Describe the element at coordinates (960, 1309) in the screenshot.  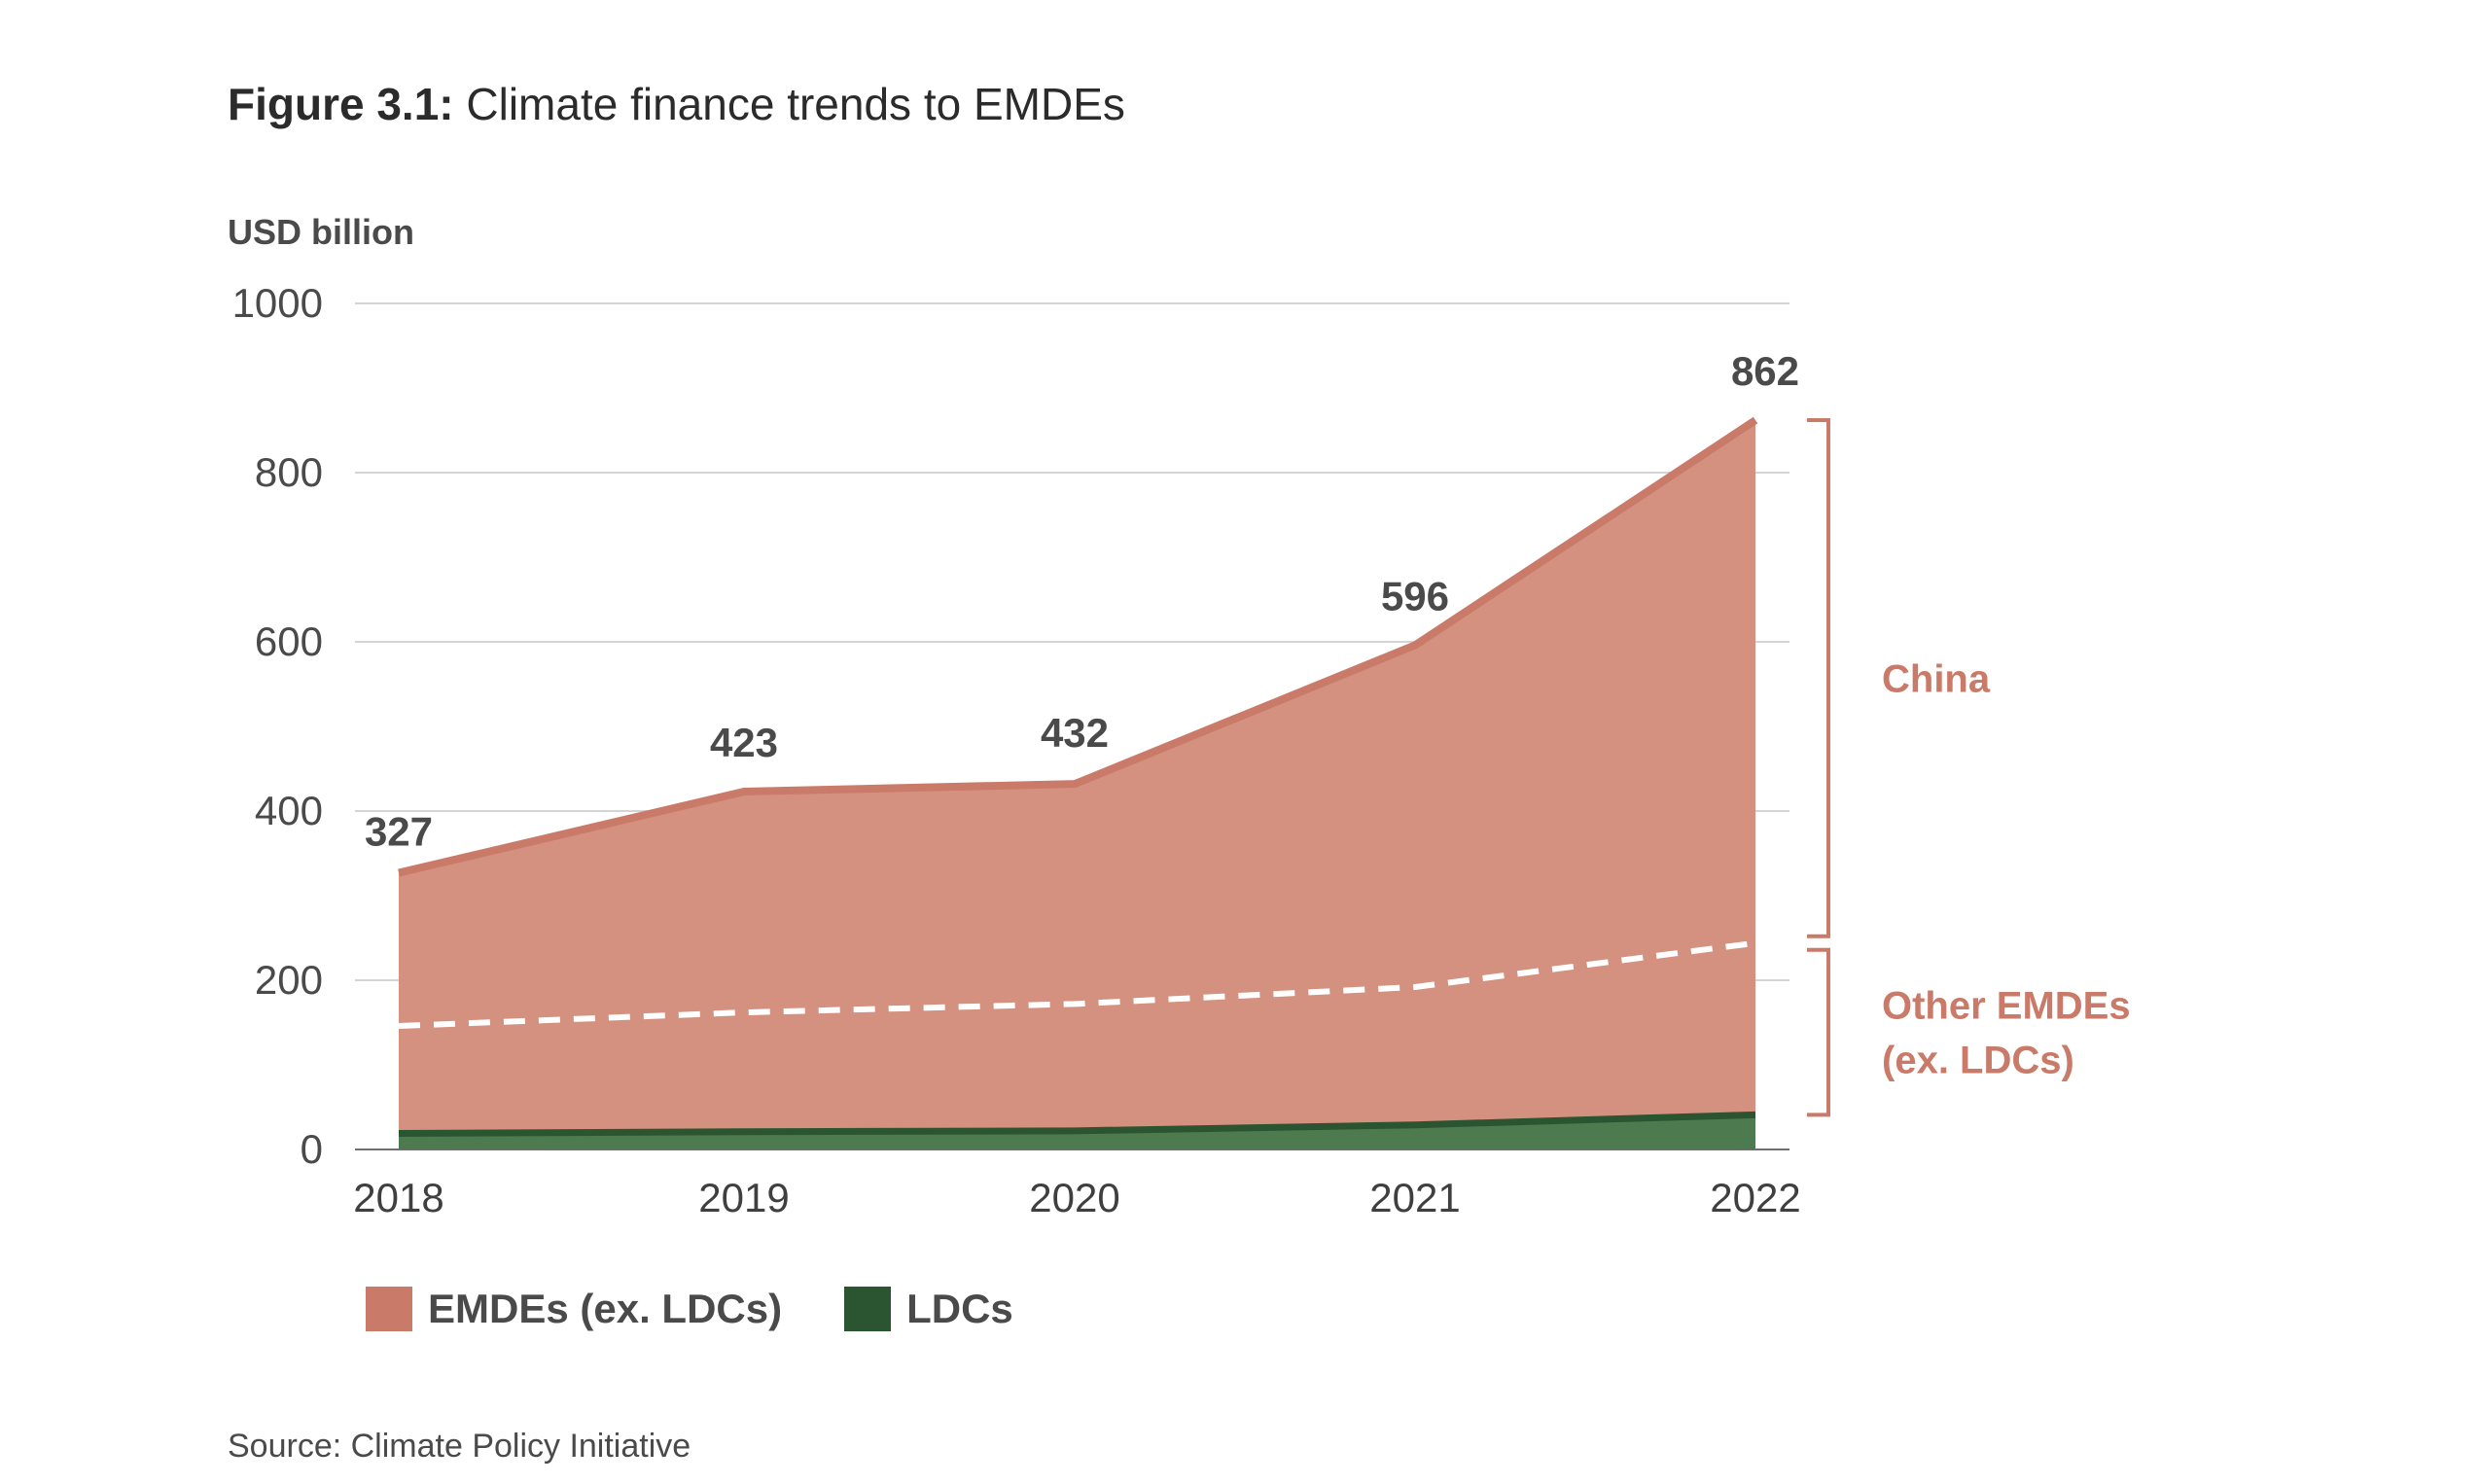
I see `legend-label-ldcs: LDCs` at that location.